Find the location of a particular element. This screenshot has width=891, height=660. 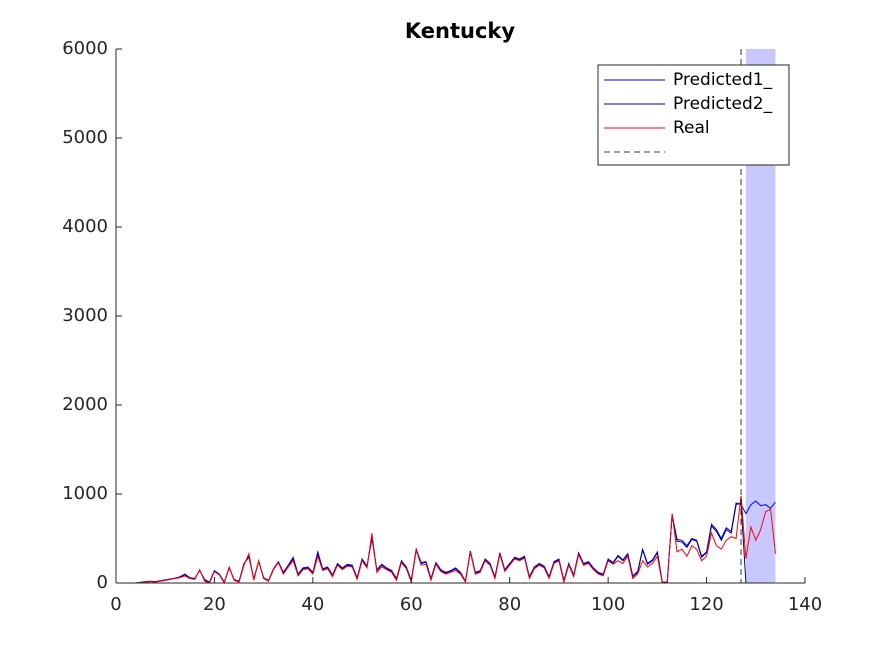

legend-label: Real is located at coordinates (691, 128).